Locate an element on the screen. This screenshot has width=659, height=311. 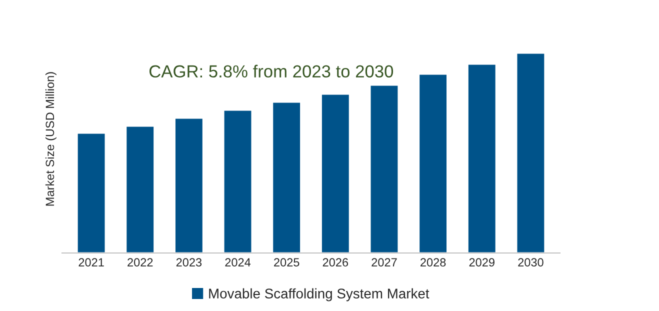
x-tick-label: 2024 is located at coordinates (238, 262).